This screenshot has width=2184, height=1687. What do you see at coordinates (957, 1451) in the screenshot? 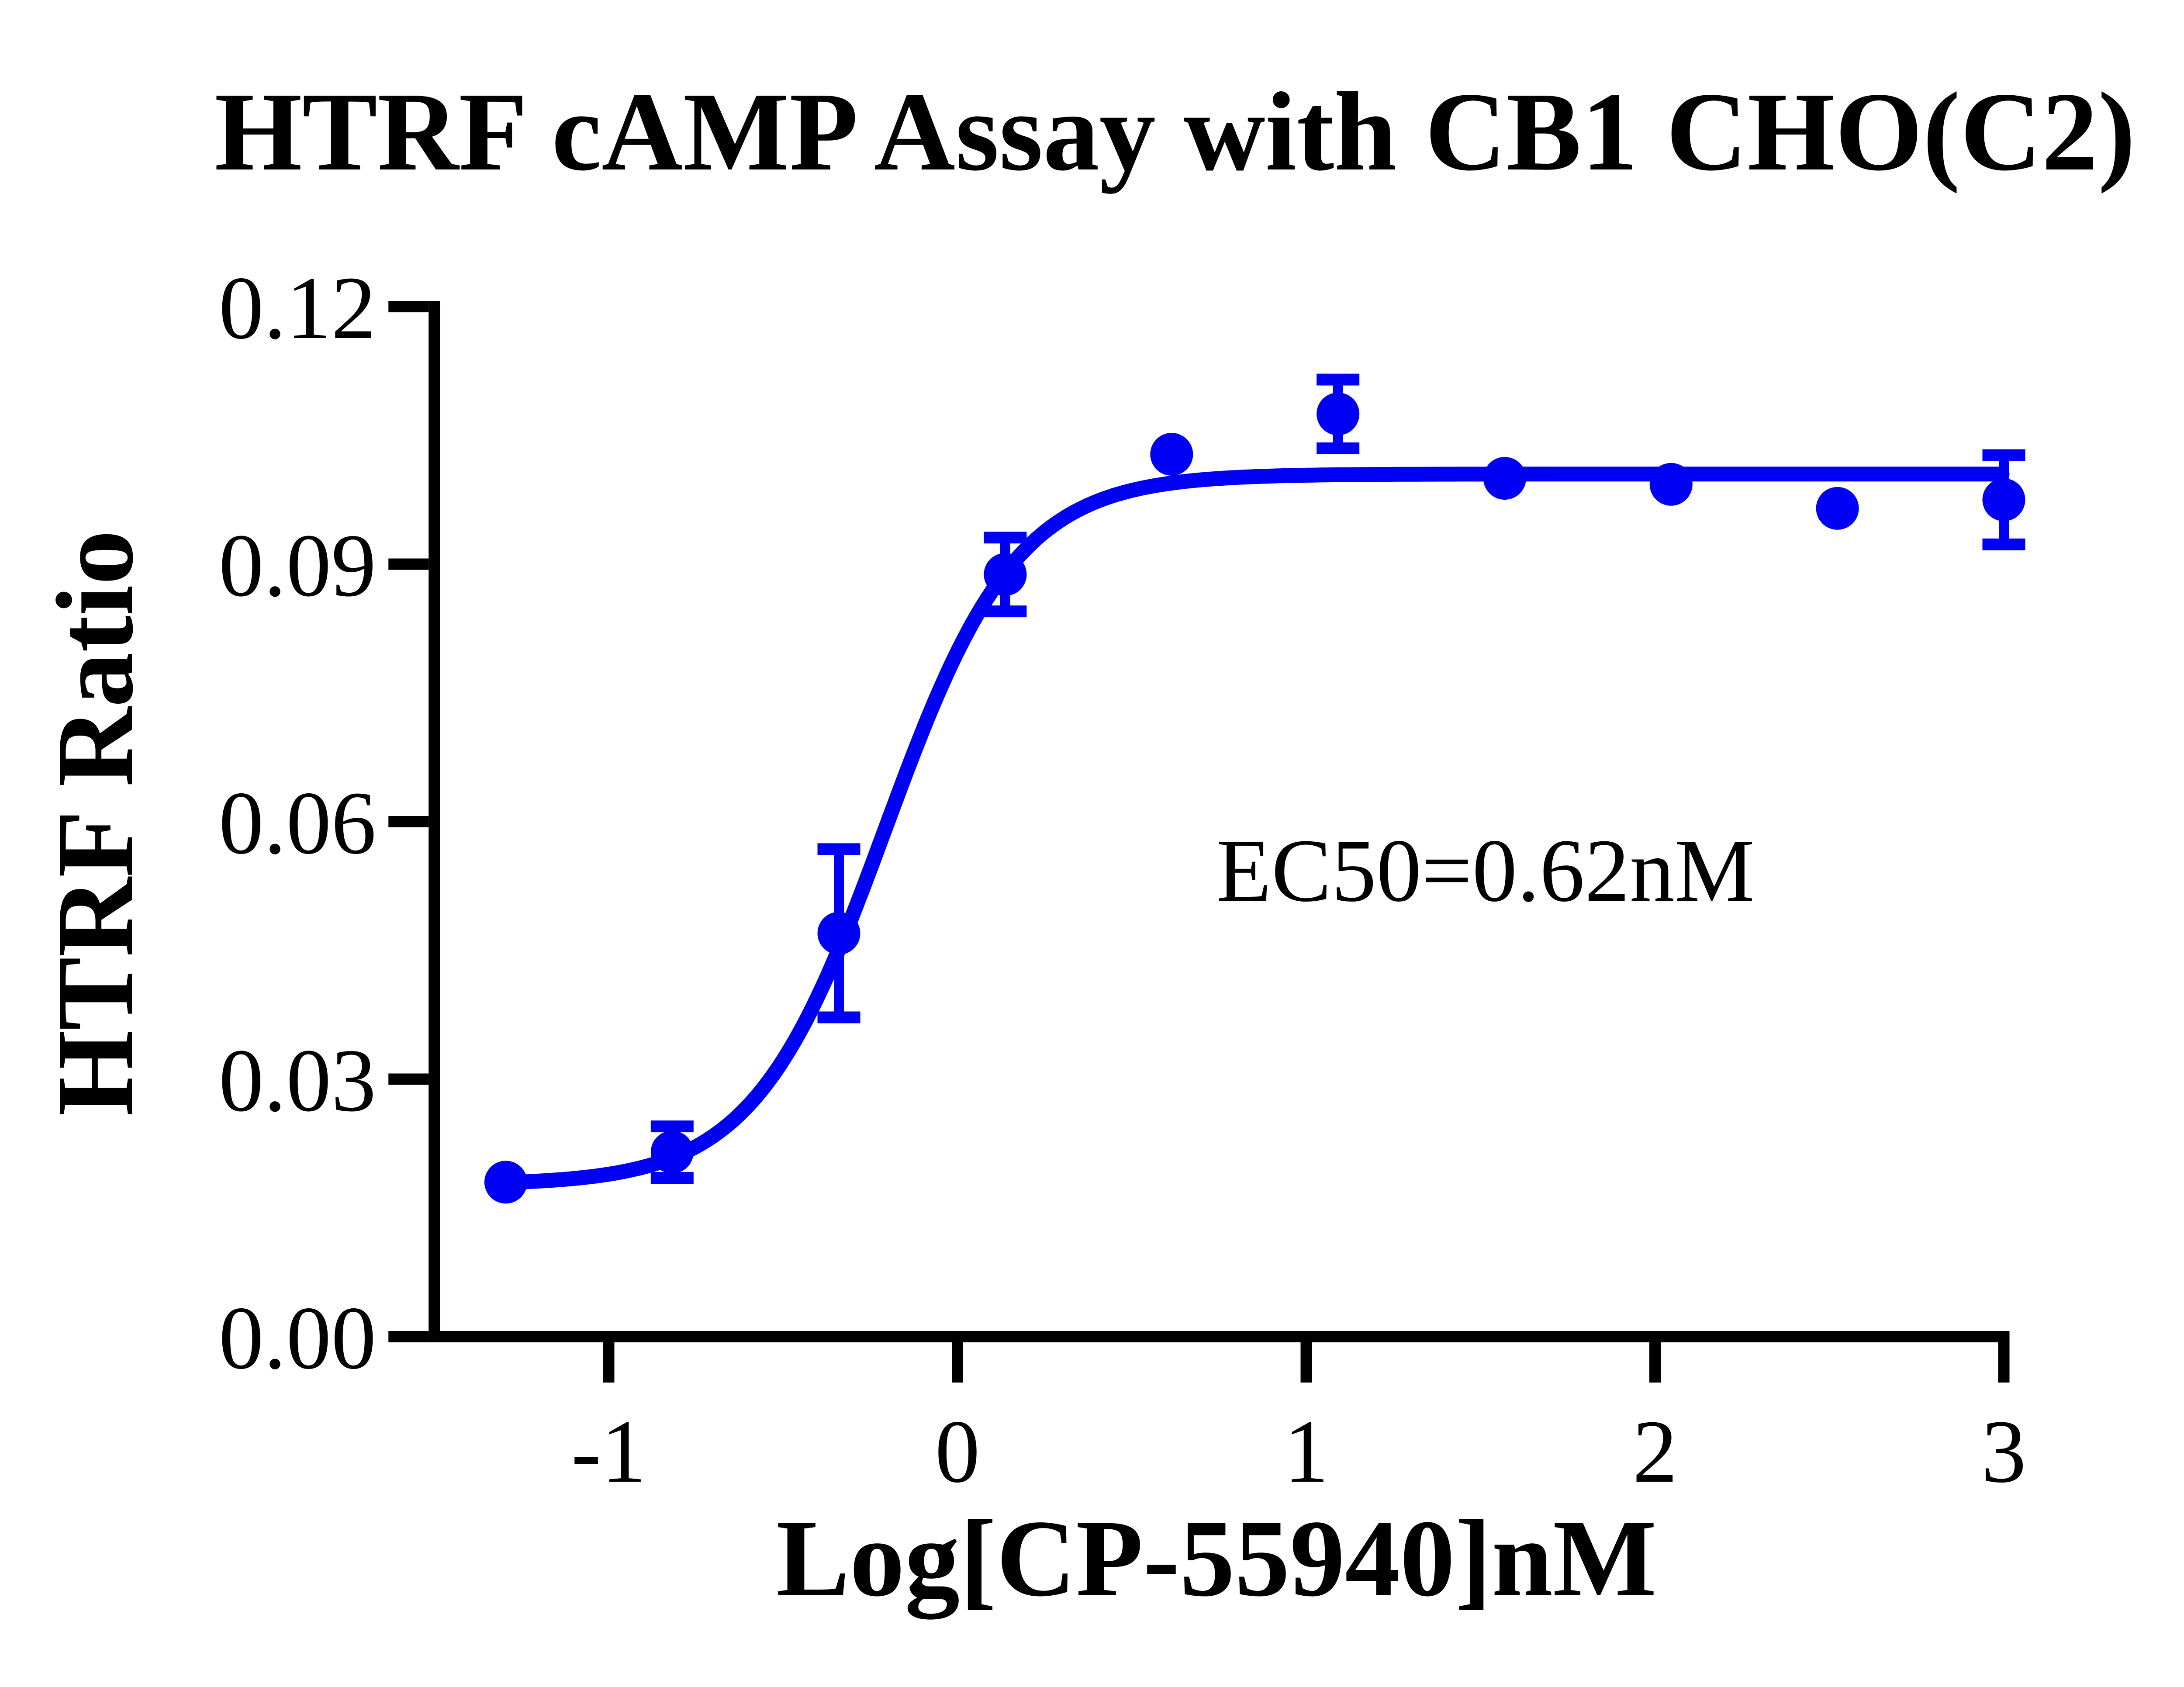
I see `x-tick-label: 0` at bounding box center [957, 1451].